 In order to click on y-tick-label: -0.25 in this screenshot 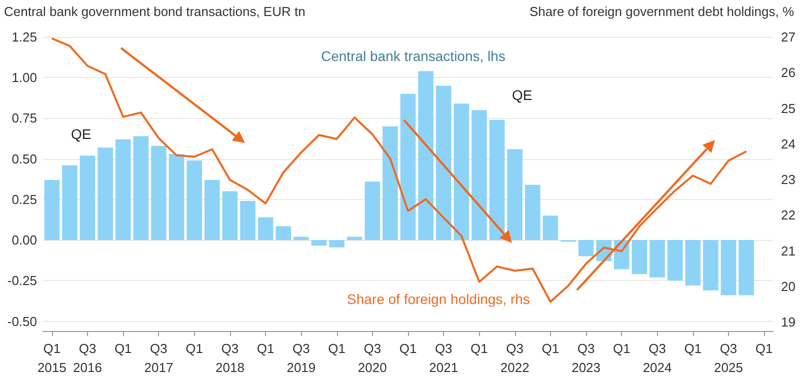, I will do `click(22, 280)`.